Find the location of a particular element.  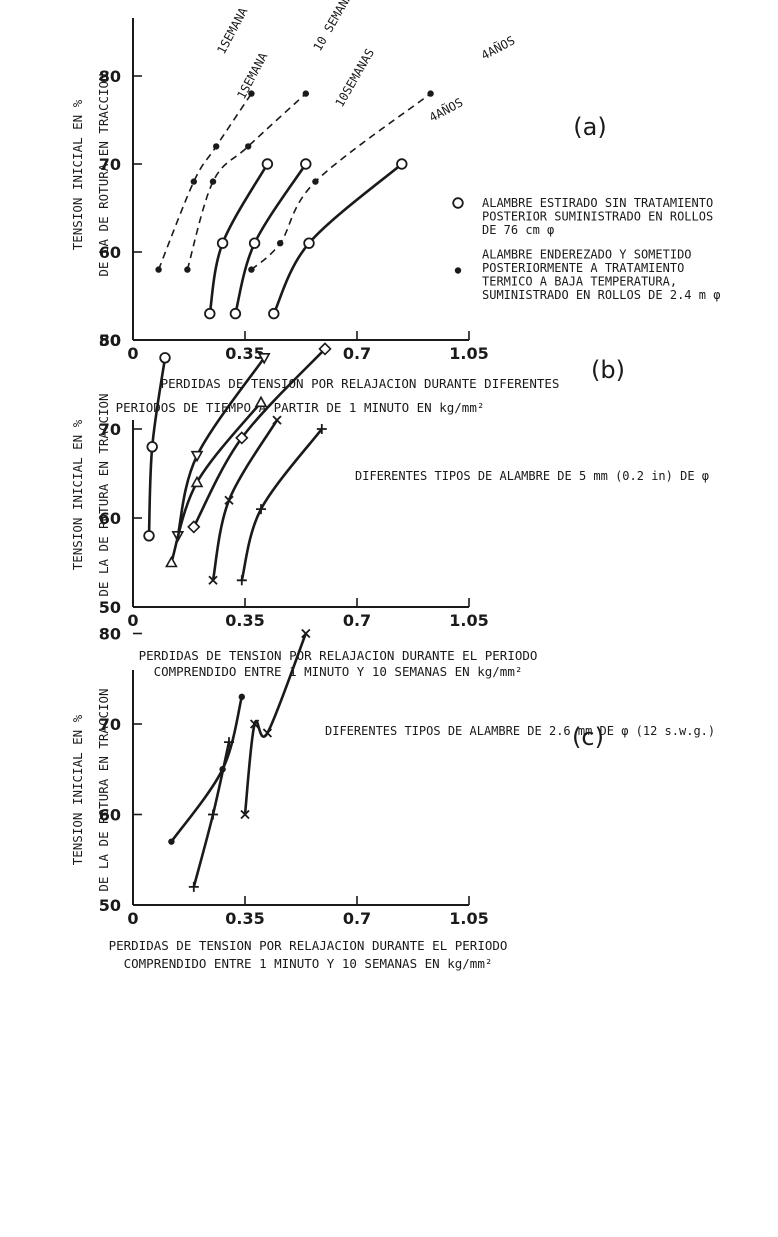

series-label: 4AÑOS is located at coordinates (497, 47).